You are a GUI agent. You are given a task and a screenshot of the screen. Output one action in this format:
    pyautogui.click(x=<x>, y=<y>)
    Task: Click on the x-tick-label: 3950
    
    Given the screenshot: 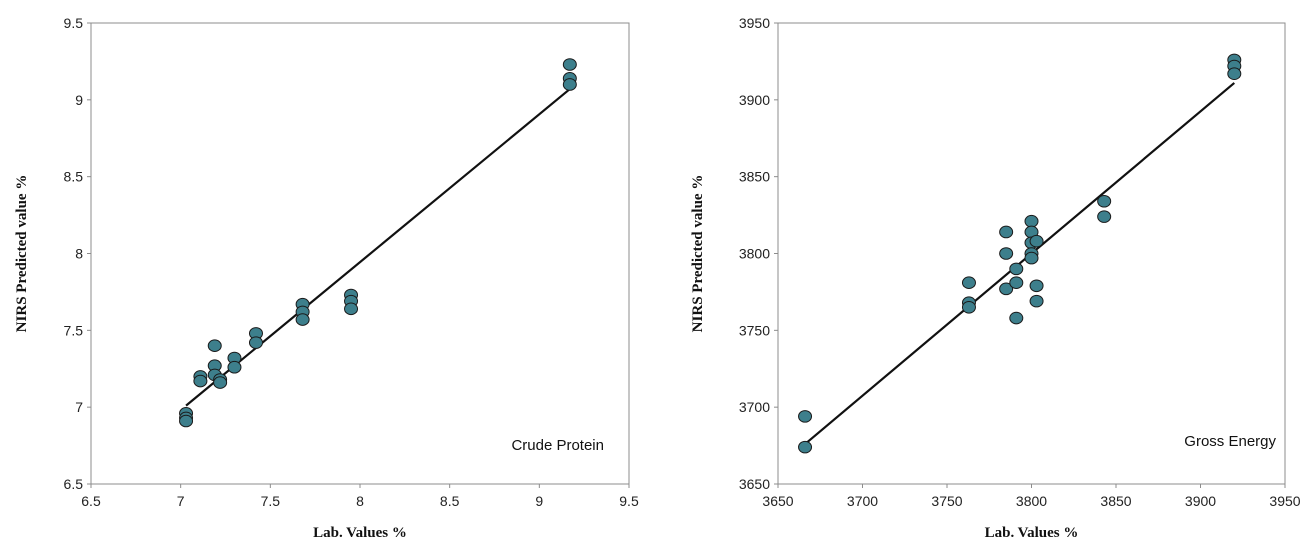 What is the action you would take?
    pyautogui.click(x=1284, y=501)
    